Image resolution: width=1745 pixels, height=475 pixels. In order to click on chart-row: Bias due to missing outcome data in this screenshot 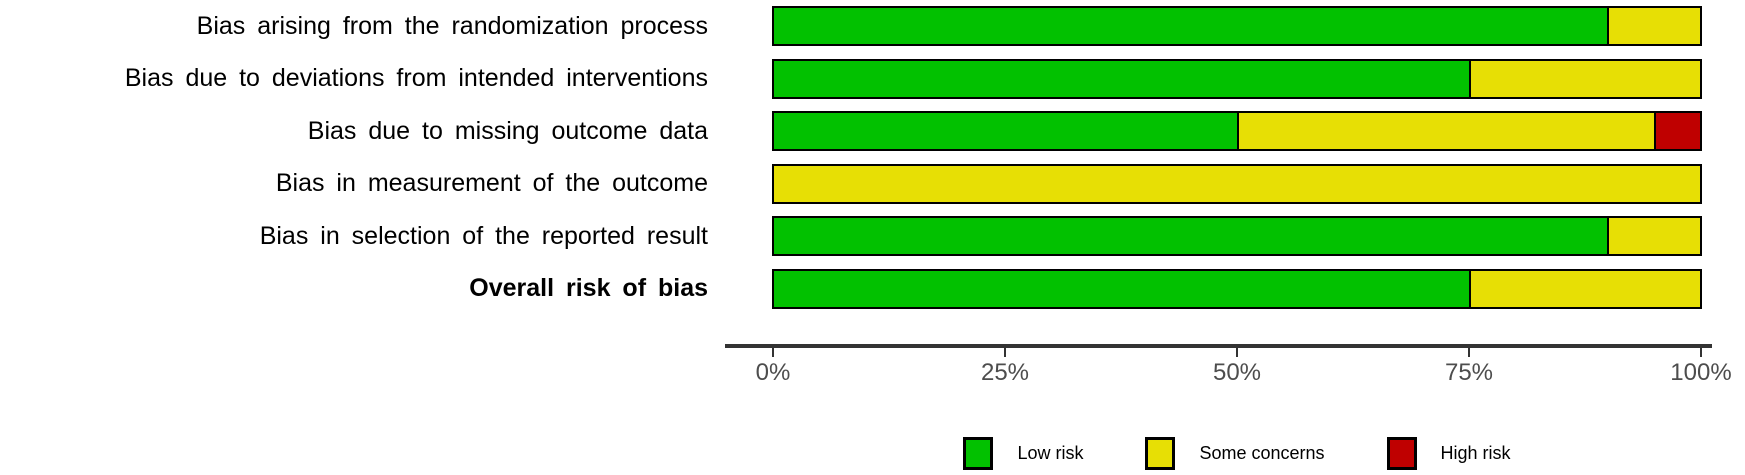, I will do `click(851, 131)`.